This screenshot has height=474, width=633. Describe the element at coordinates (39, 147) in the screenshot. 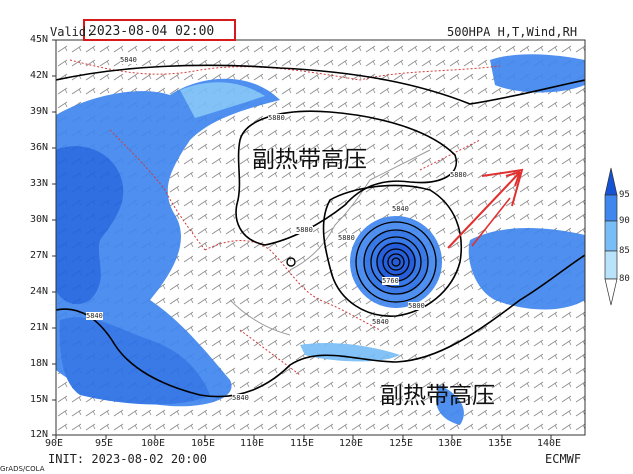

I see `lat-label: 36N` at that location.